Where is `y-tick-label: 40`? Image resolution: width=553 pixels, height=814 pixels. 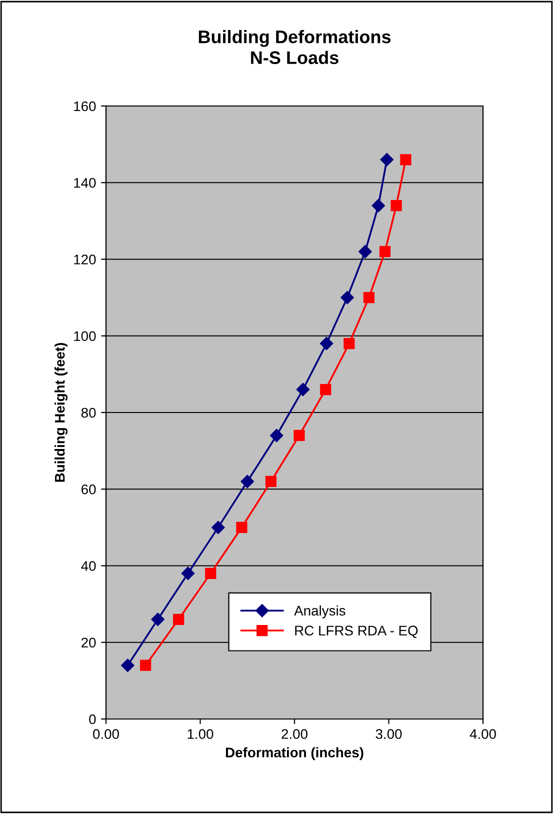
y-tick-label: 40 is located at coordinates (88, 566).